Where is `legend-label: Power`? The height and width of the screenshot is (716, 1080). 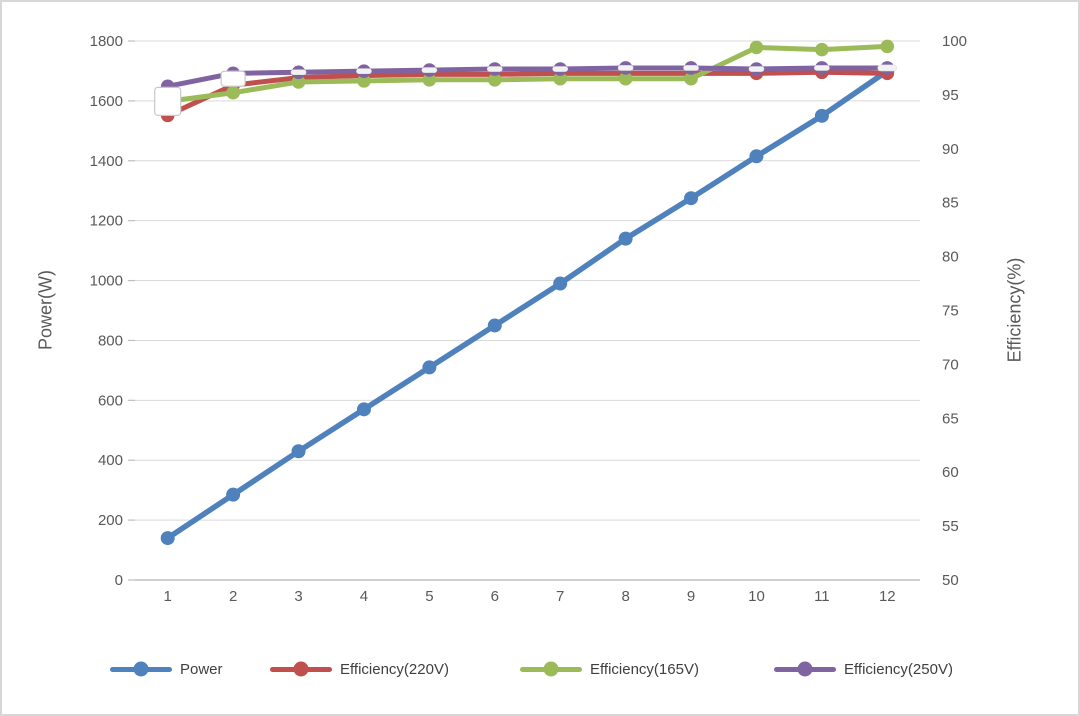 legend-label: Power is located at coordinates (201, 669).